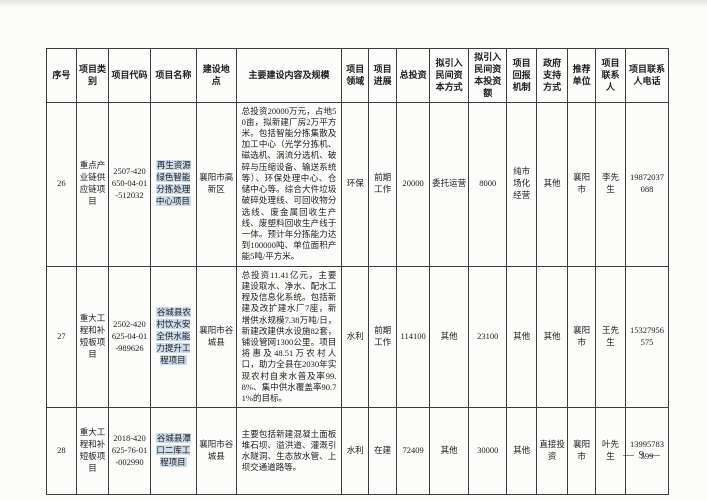 The height and width of the screenshot is (500, 707). I want to click on project-name-highlight: 谷城县潭口二库工程项目, so click(173, 450).